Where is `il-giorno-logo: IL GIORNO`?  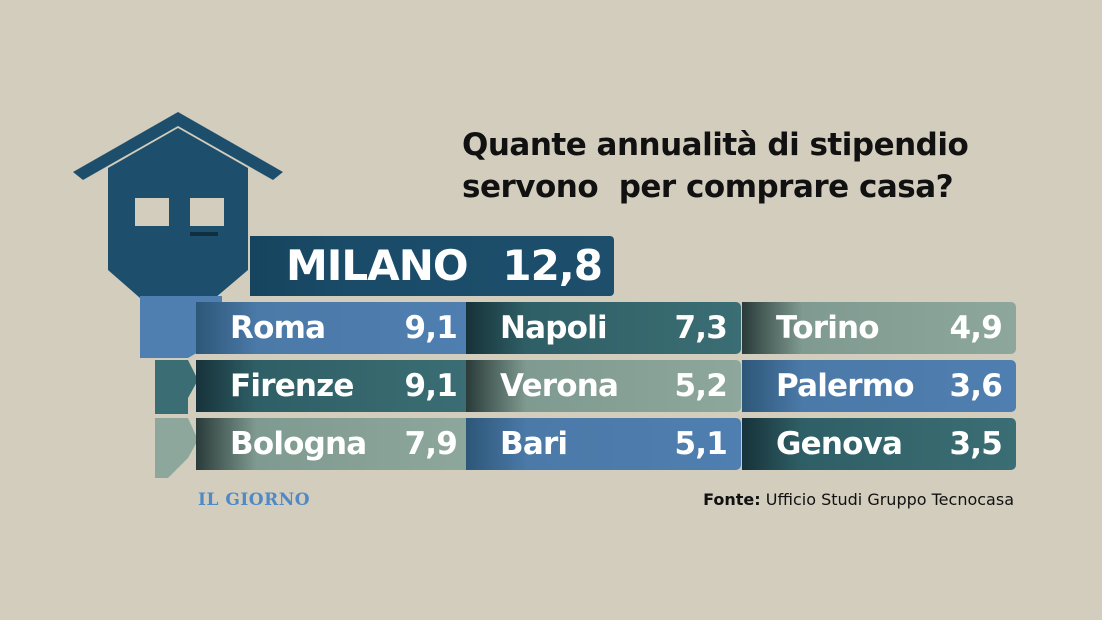 il-giorno-logo: IL GIORNO is located at coordinates (254, 500).